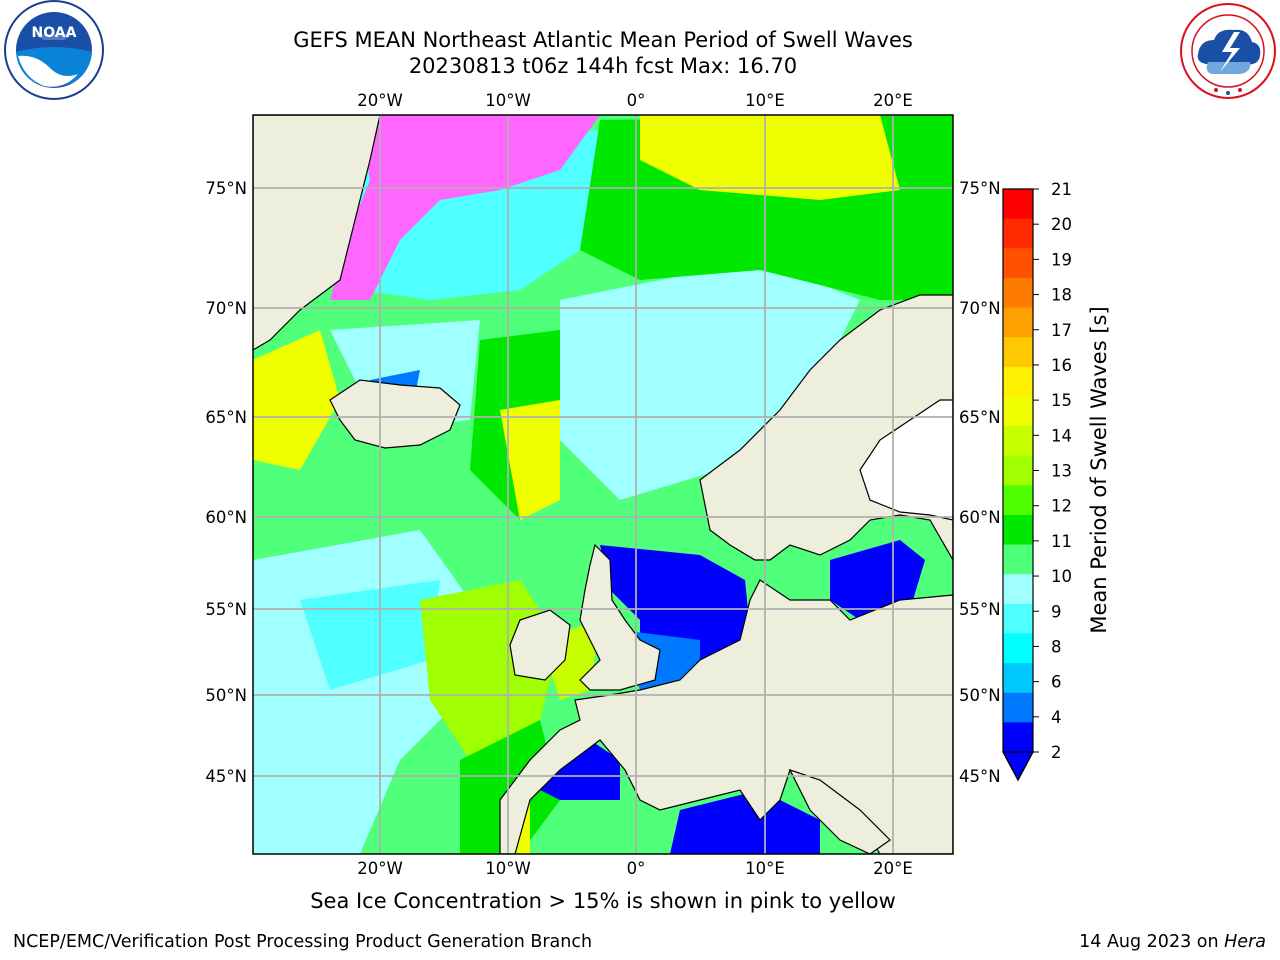 This screenshot has height=960, width=1280. What do you see at coordinates (980, 482) in the screenshot?
I see `lat-ticks-right: 75°N 70°N 65°N 60°N 55°N 50°N 45°N` at bounding box center [980, 482].